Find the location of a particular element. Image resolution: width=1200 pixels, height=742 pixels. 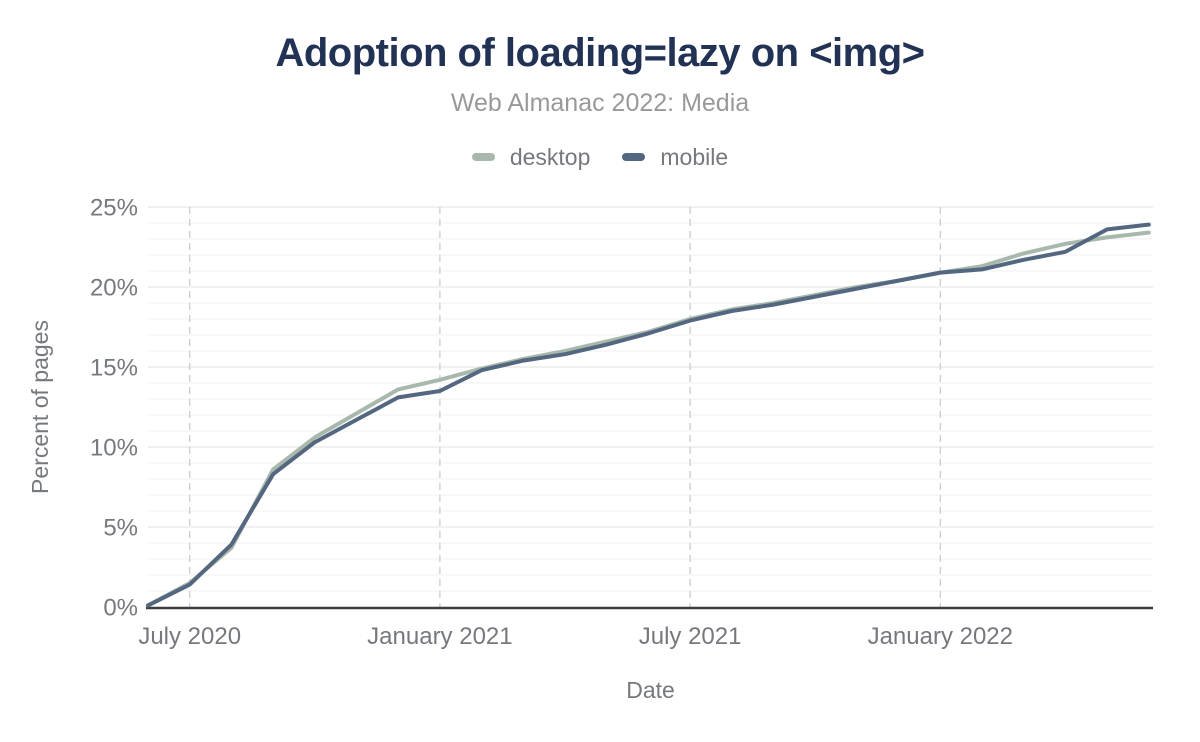

legend-item-desktop: desktop is located at coordinates (531, 157).